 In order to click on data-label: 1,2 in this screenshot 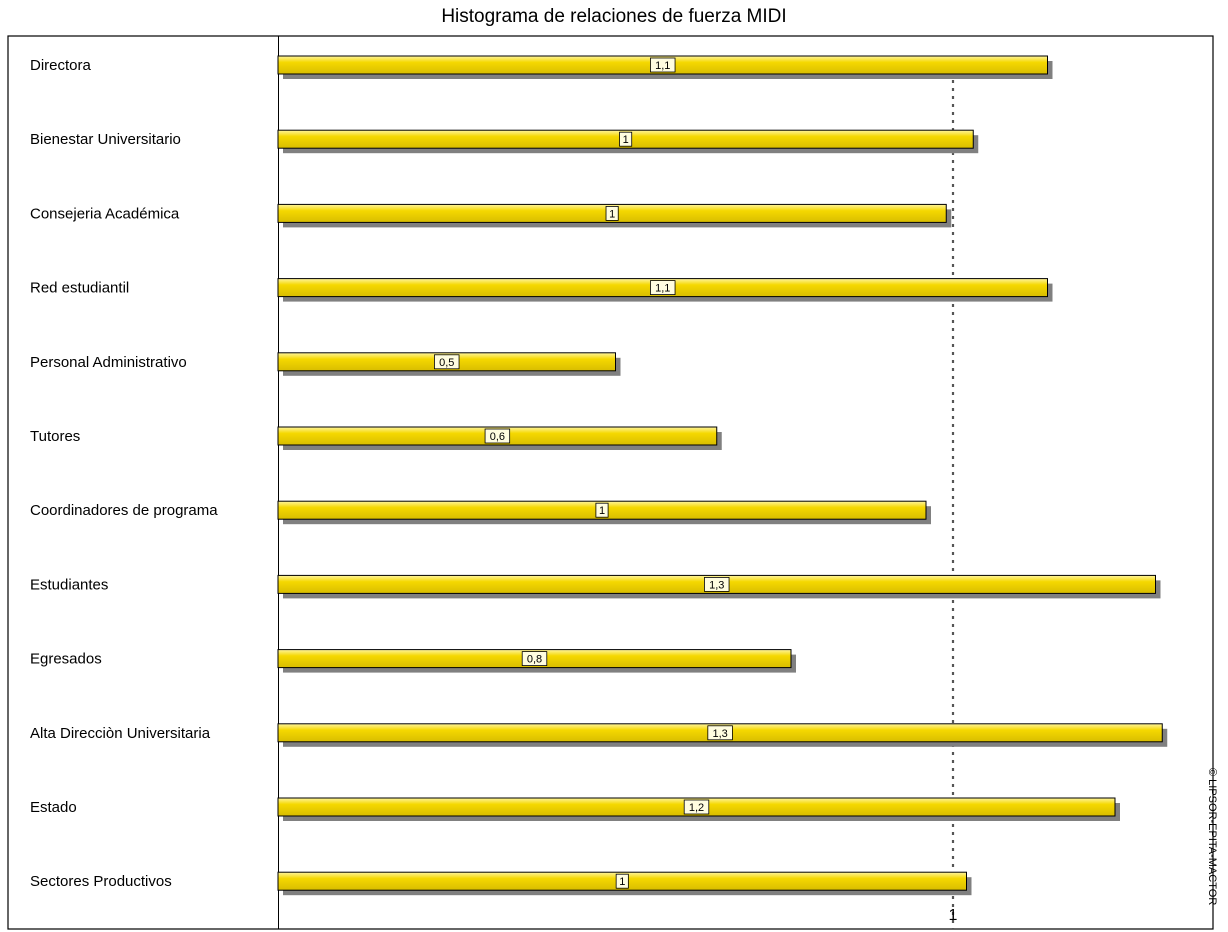, I will do `click(696, 808)`.